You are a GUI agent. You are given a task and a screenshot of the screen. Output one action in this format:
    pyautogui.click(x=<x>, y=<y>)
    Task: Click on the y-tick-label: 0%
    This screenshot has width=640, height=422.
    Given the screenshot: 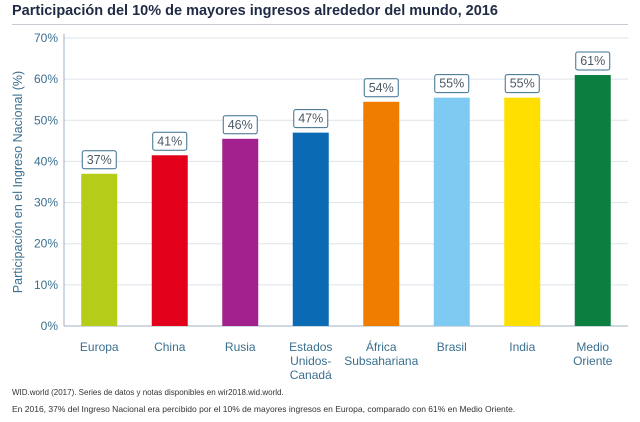 What is the action you would take?
    pyautogui.click(x=50, y=326)
    